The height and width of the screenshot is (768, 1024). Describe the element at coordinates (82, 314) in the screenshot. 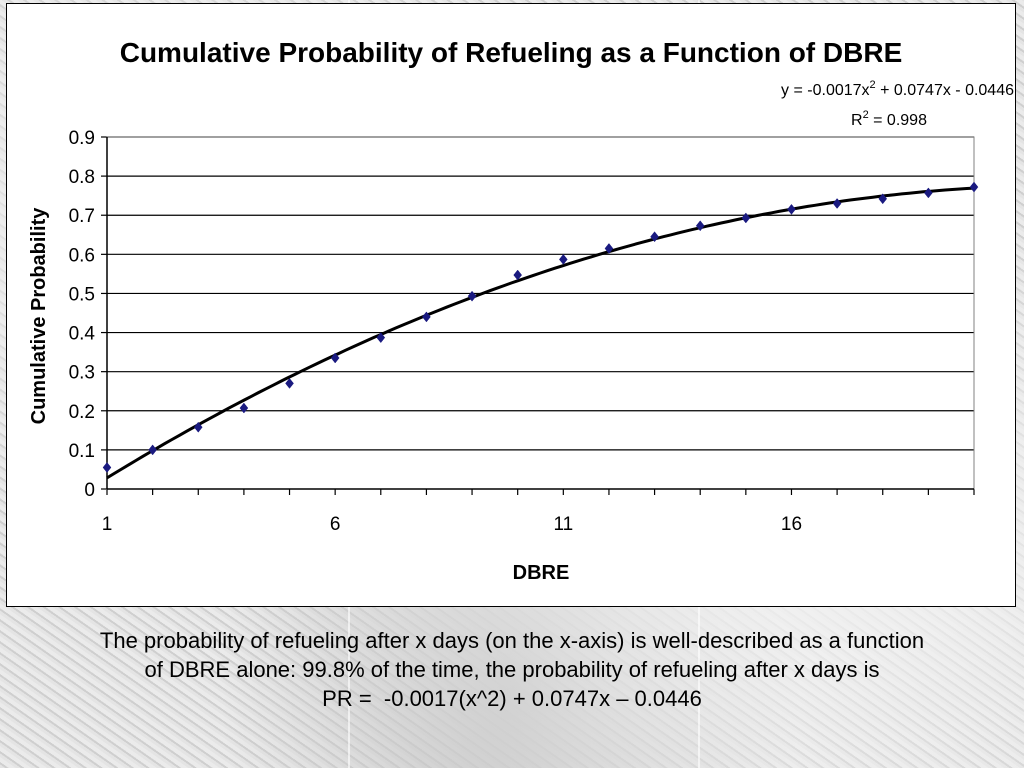

I see `y-axis-ticks: 0 0.1 0.2 0.3 0.4 0.5 0.6 0.7 0.8 0.9` at that location.